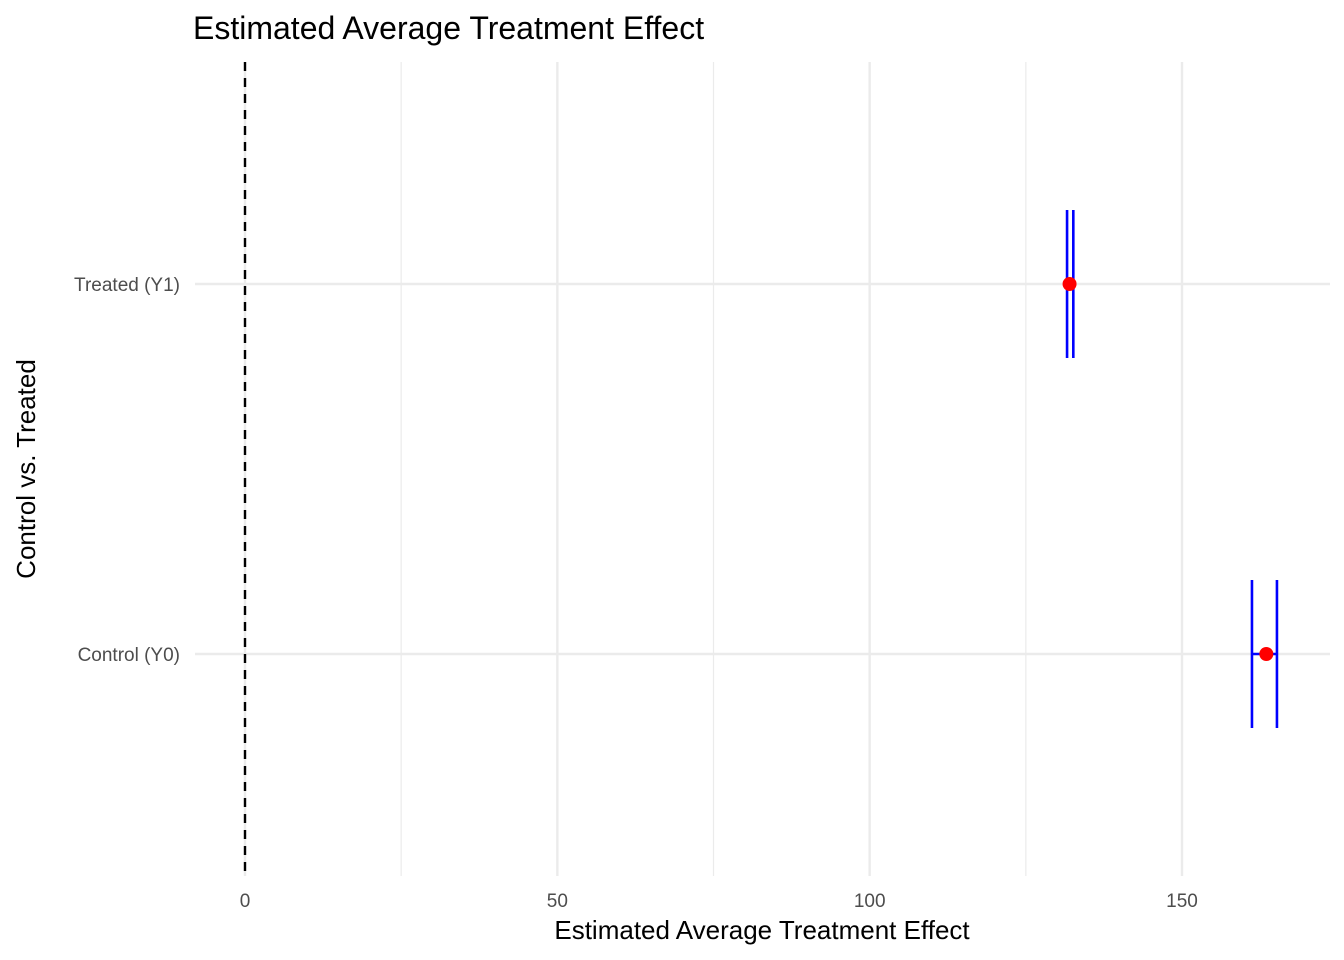 This screenshot has width=1344, height=960. I want to click on x-tick-label: 50, so click(557, 901).